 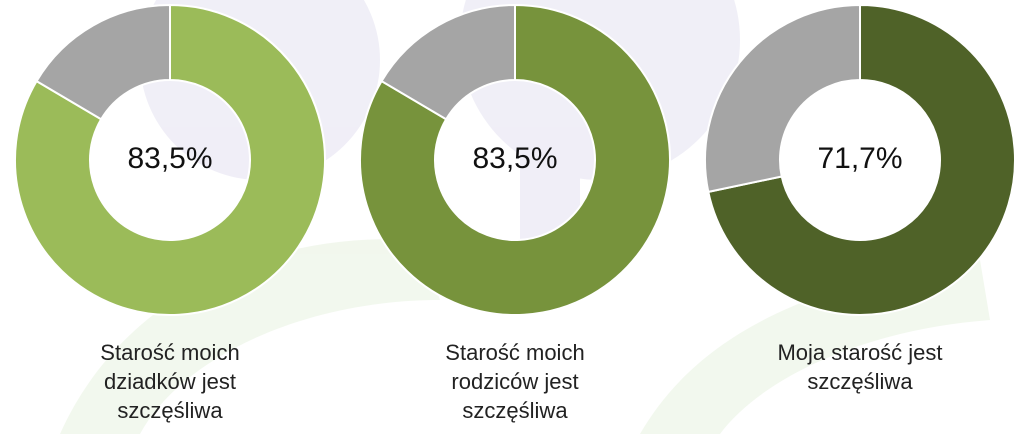 I want to click on center-label: 71,7%, so click(x=859, y=158).